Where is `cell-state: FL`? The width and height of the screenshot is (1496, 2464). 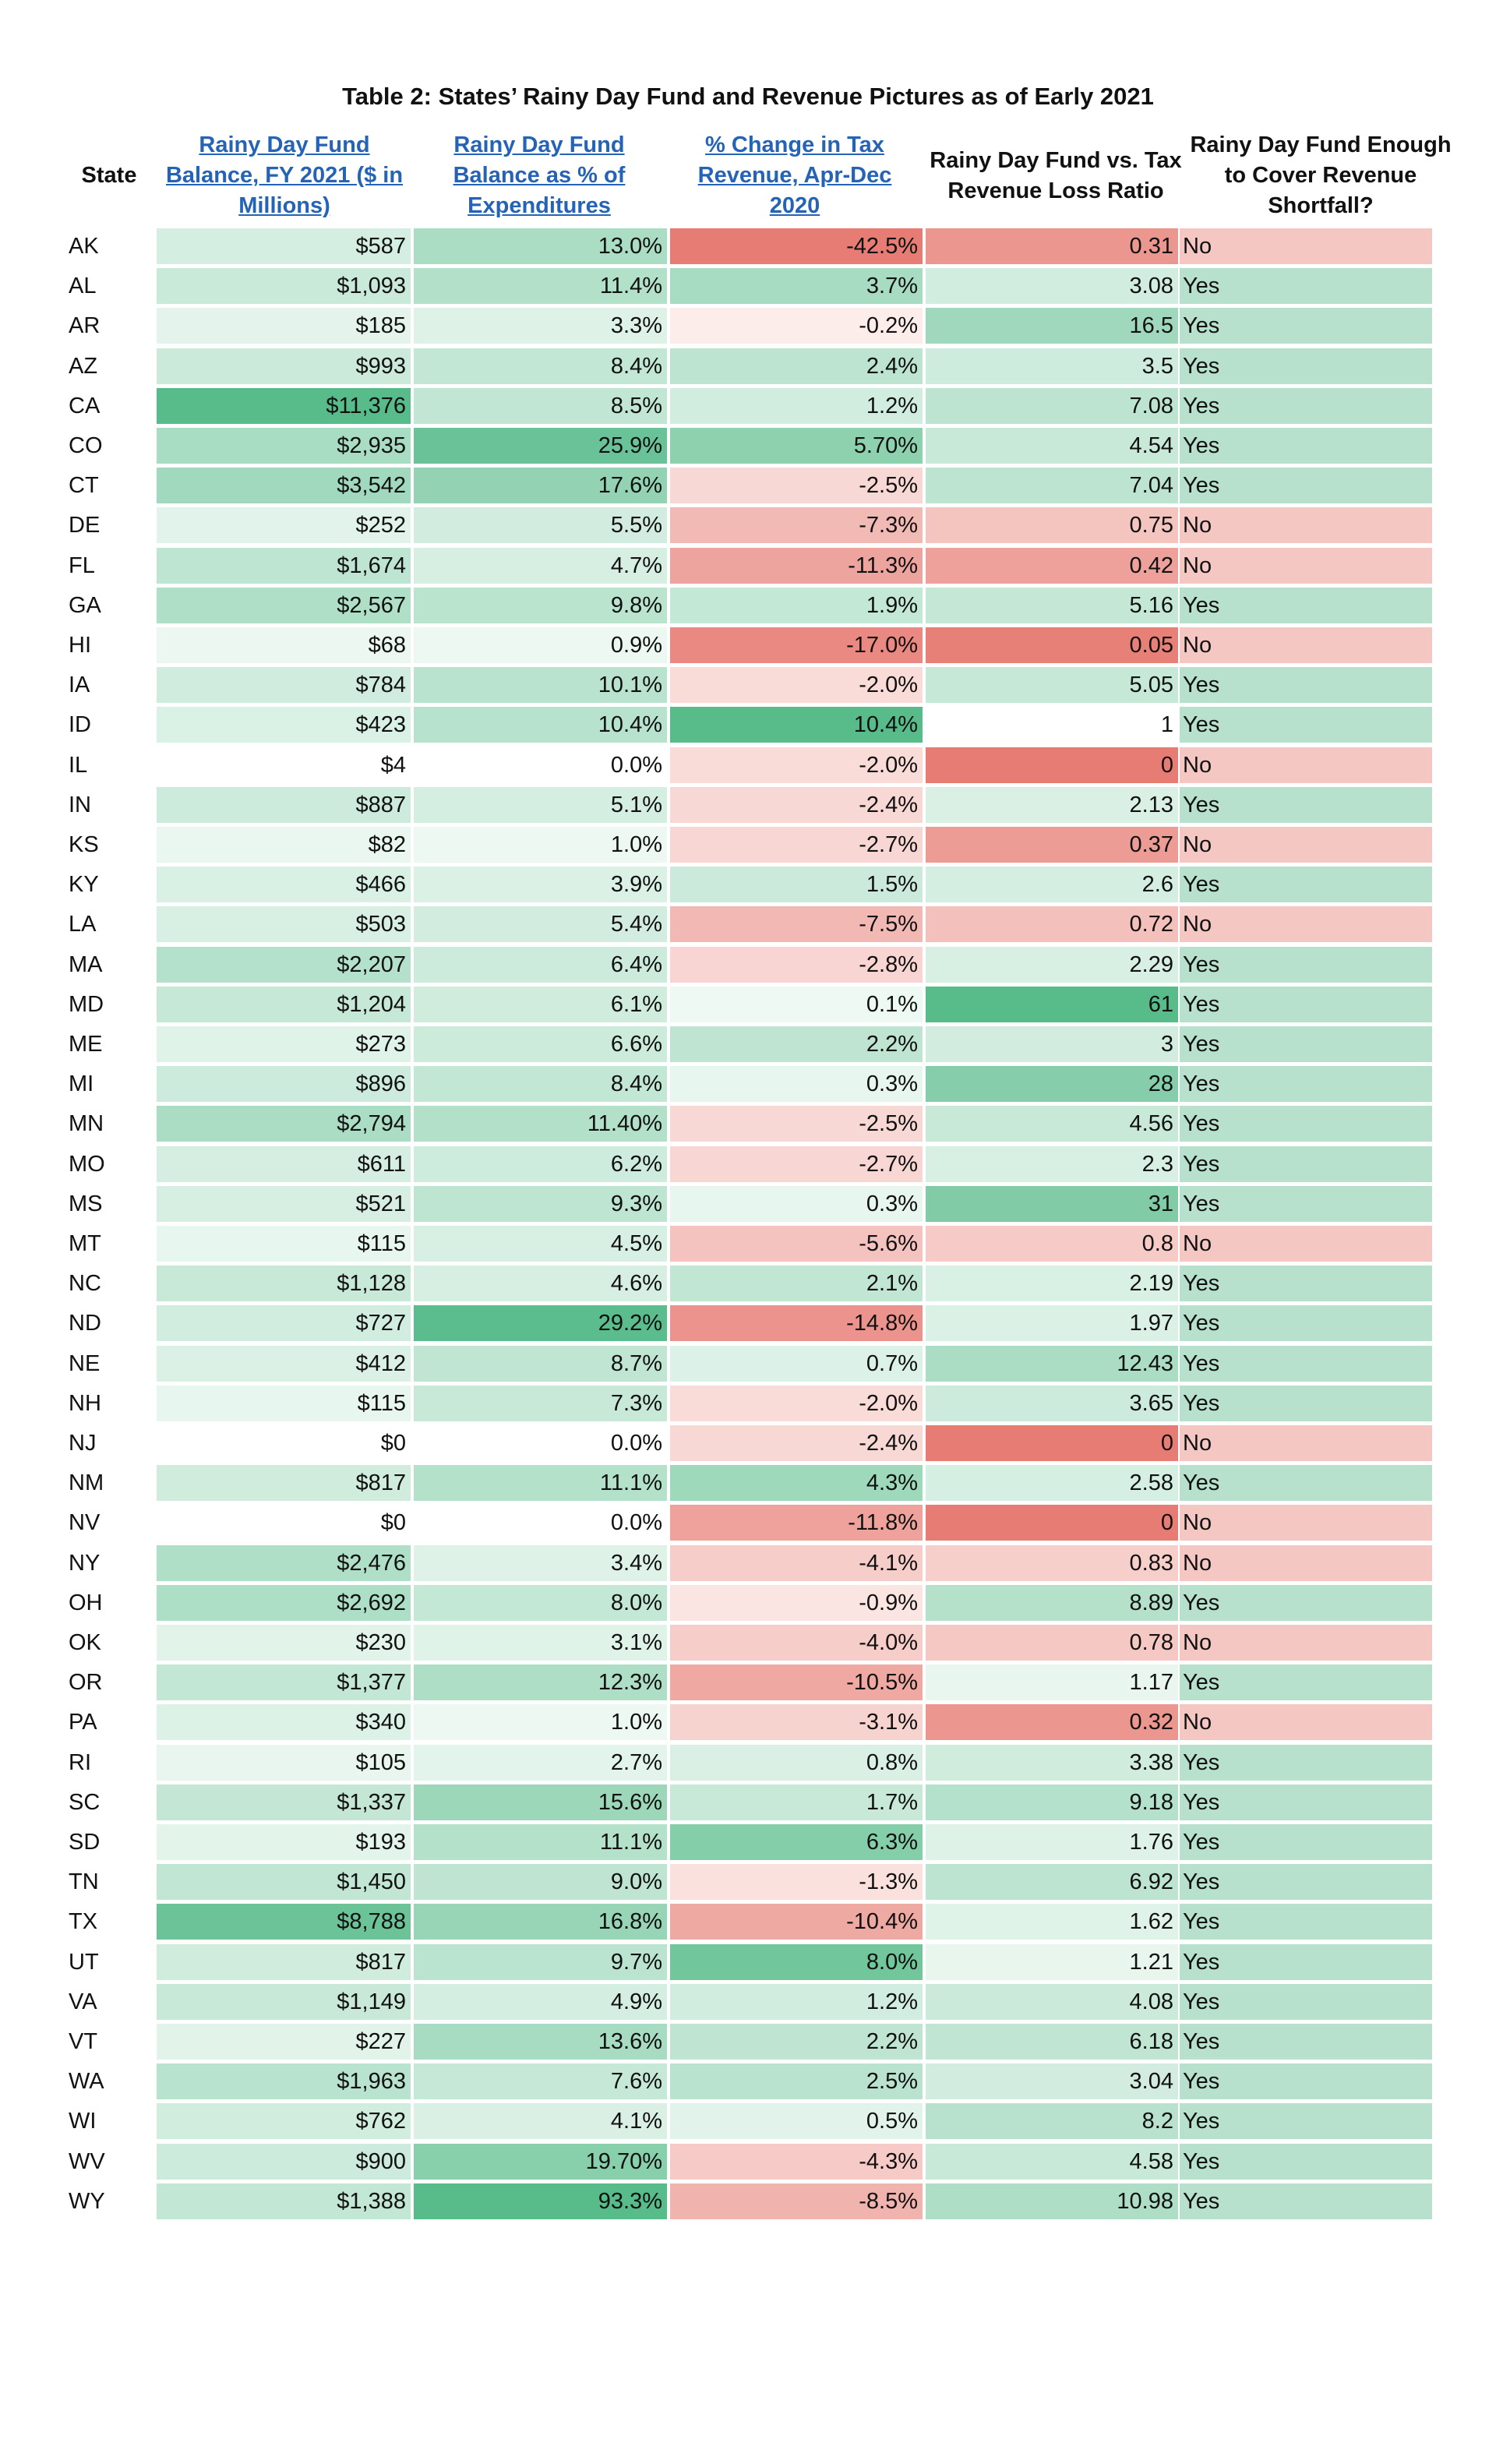 cell-state: FL is located at coordinates (82, 565).